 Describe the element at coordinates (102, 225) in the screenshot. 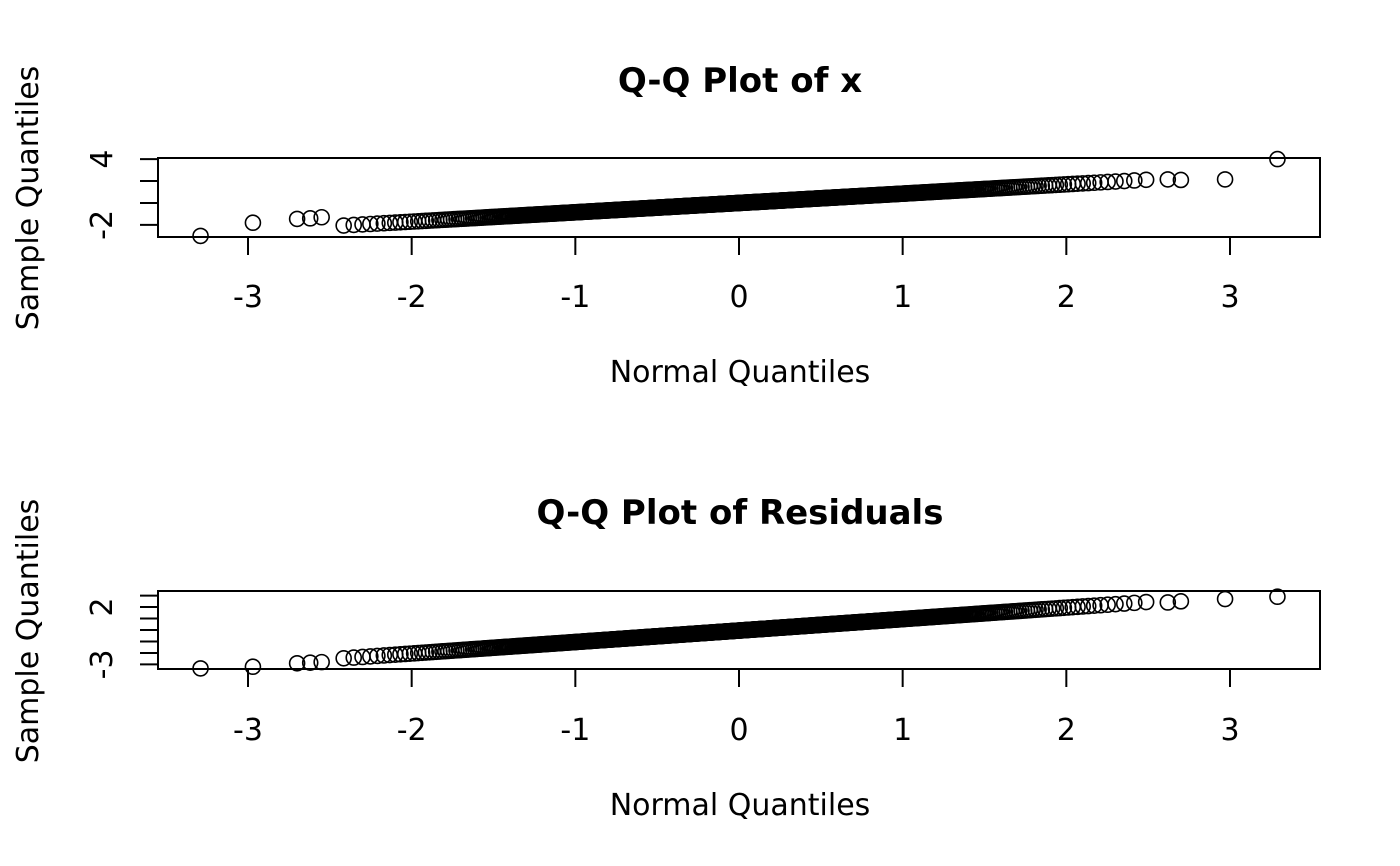

I see `y-tick-label: -2` at that location.